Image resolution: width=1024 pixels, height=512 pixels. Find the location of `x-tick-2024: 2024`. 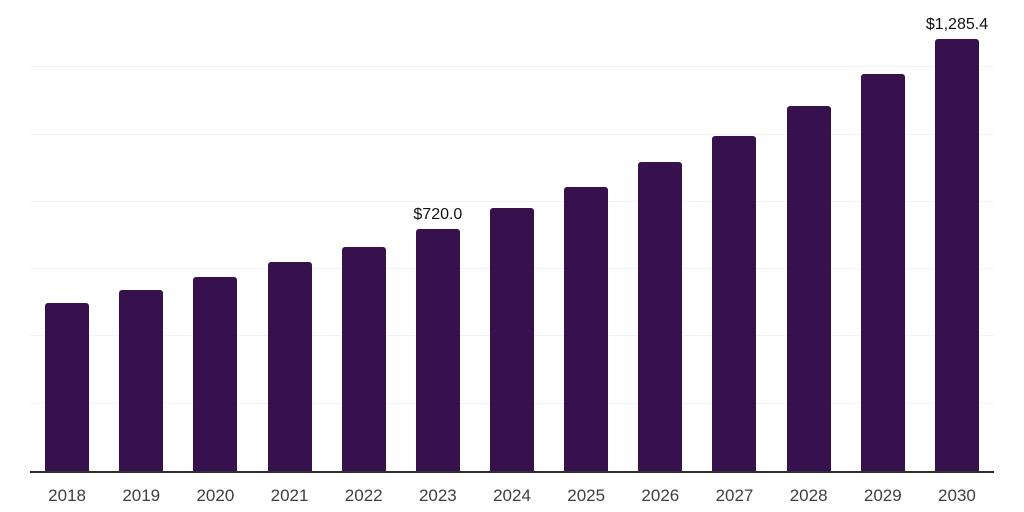

x-tick-2024: 2024 is located at coordinates (512, 495).